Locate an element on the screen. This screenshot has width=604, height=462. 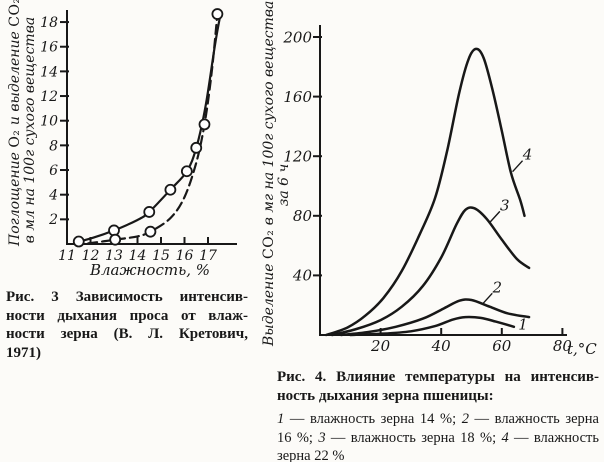
y-tick-label: 12 is located at coordinates (49, 97).